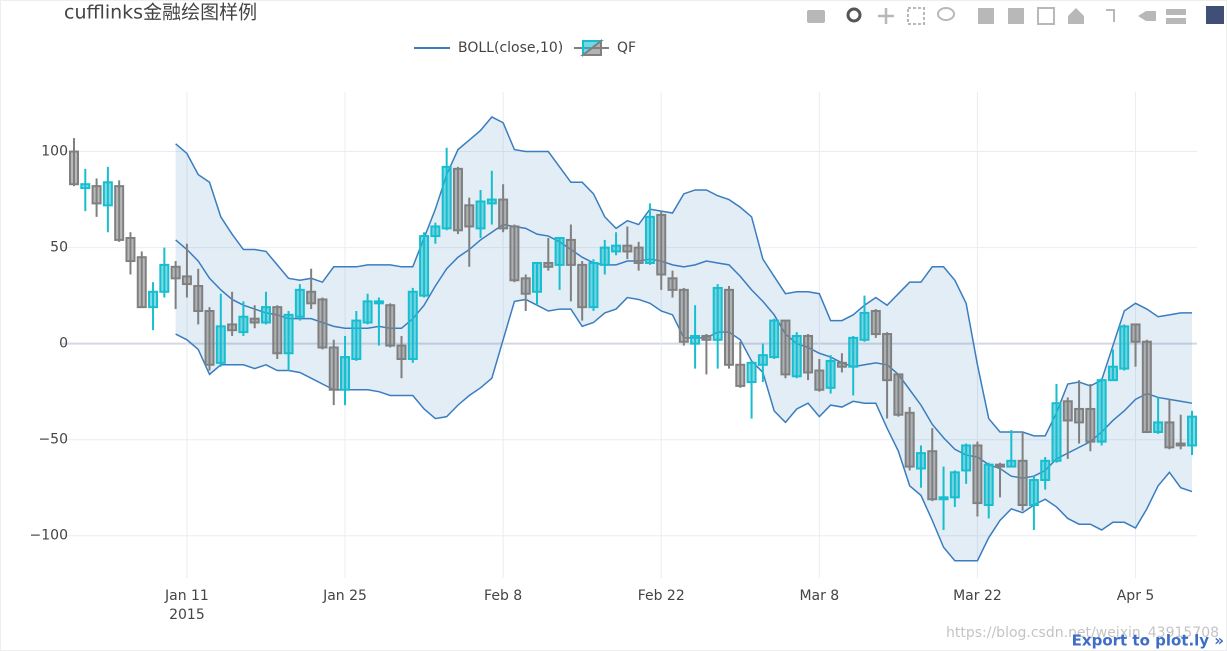  I want to click on legend-label: QF, so click(626, 48).